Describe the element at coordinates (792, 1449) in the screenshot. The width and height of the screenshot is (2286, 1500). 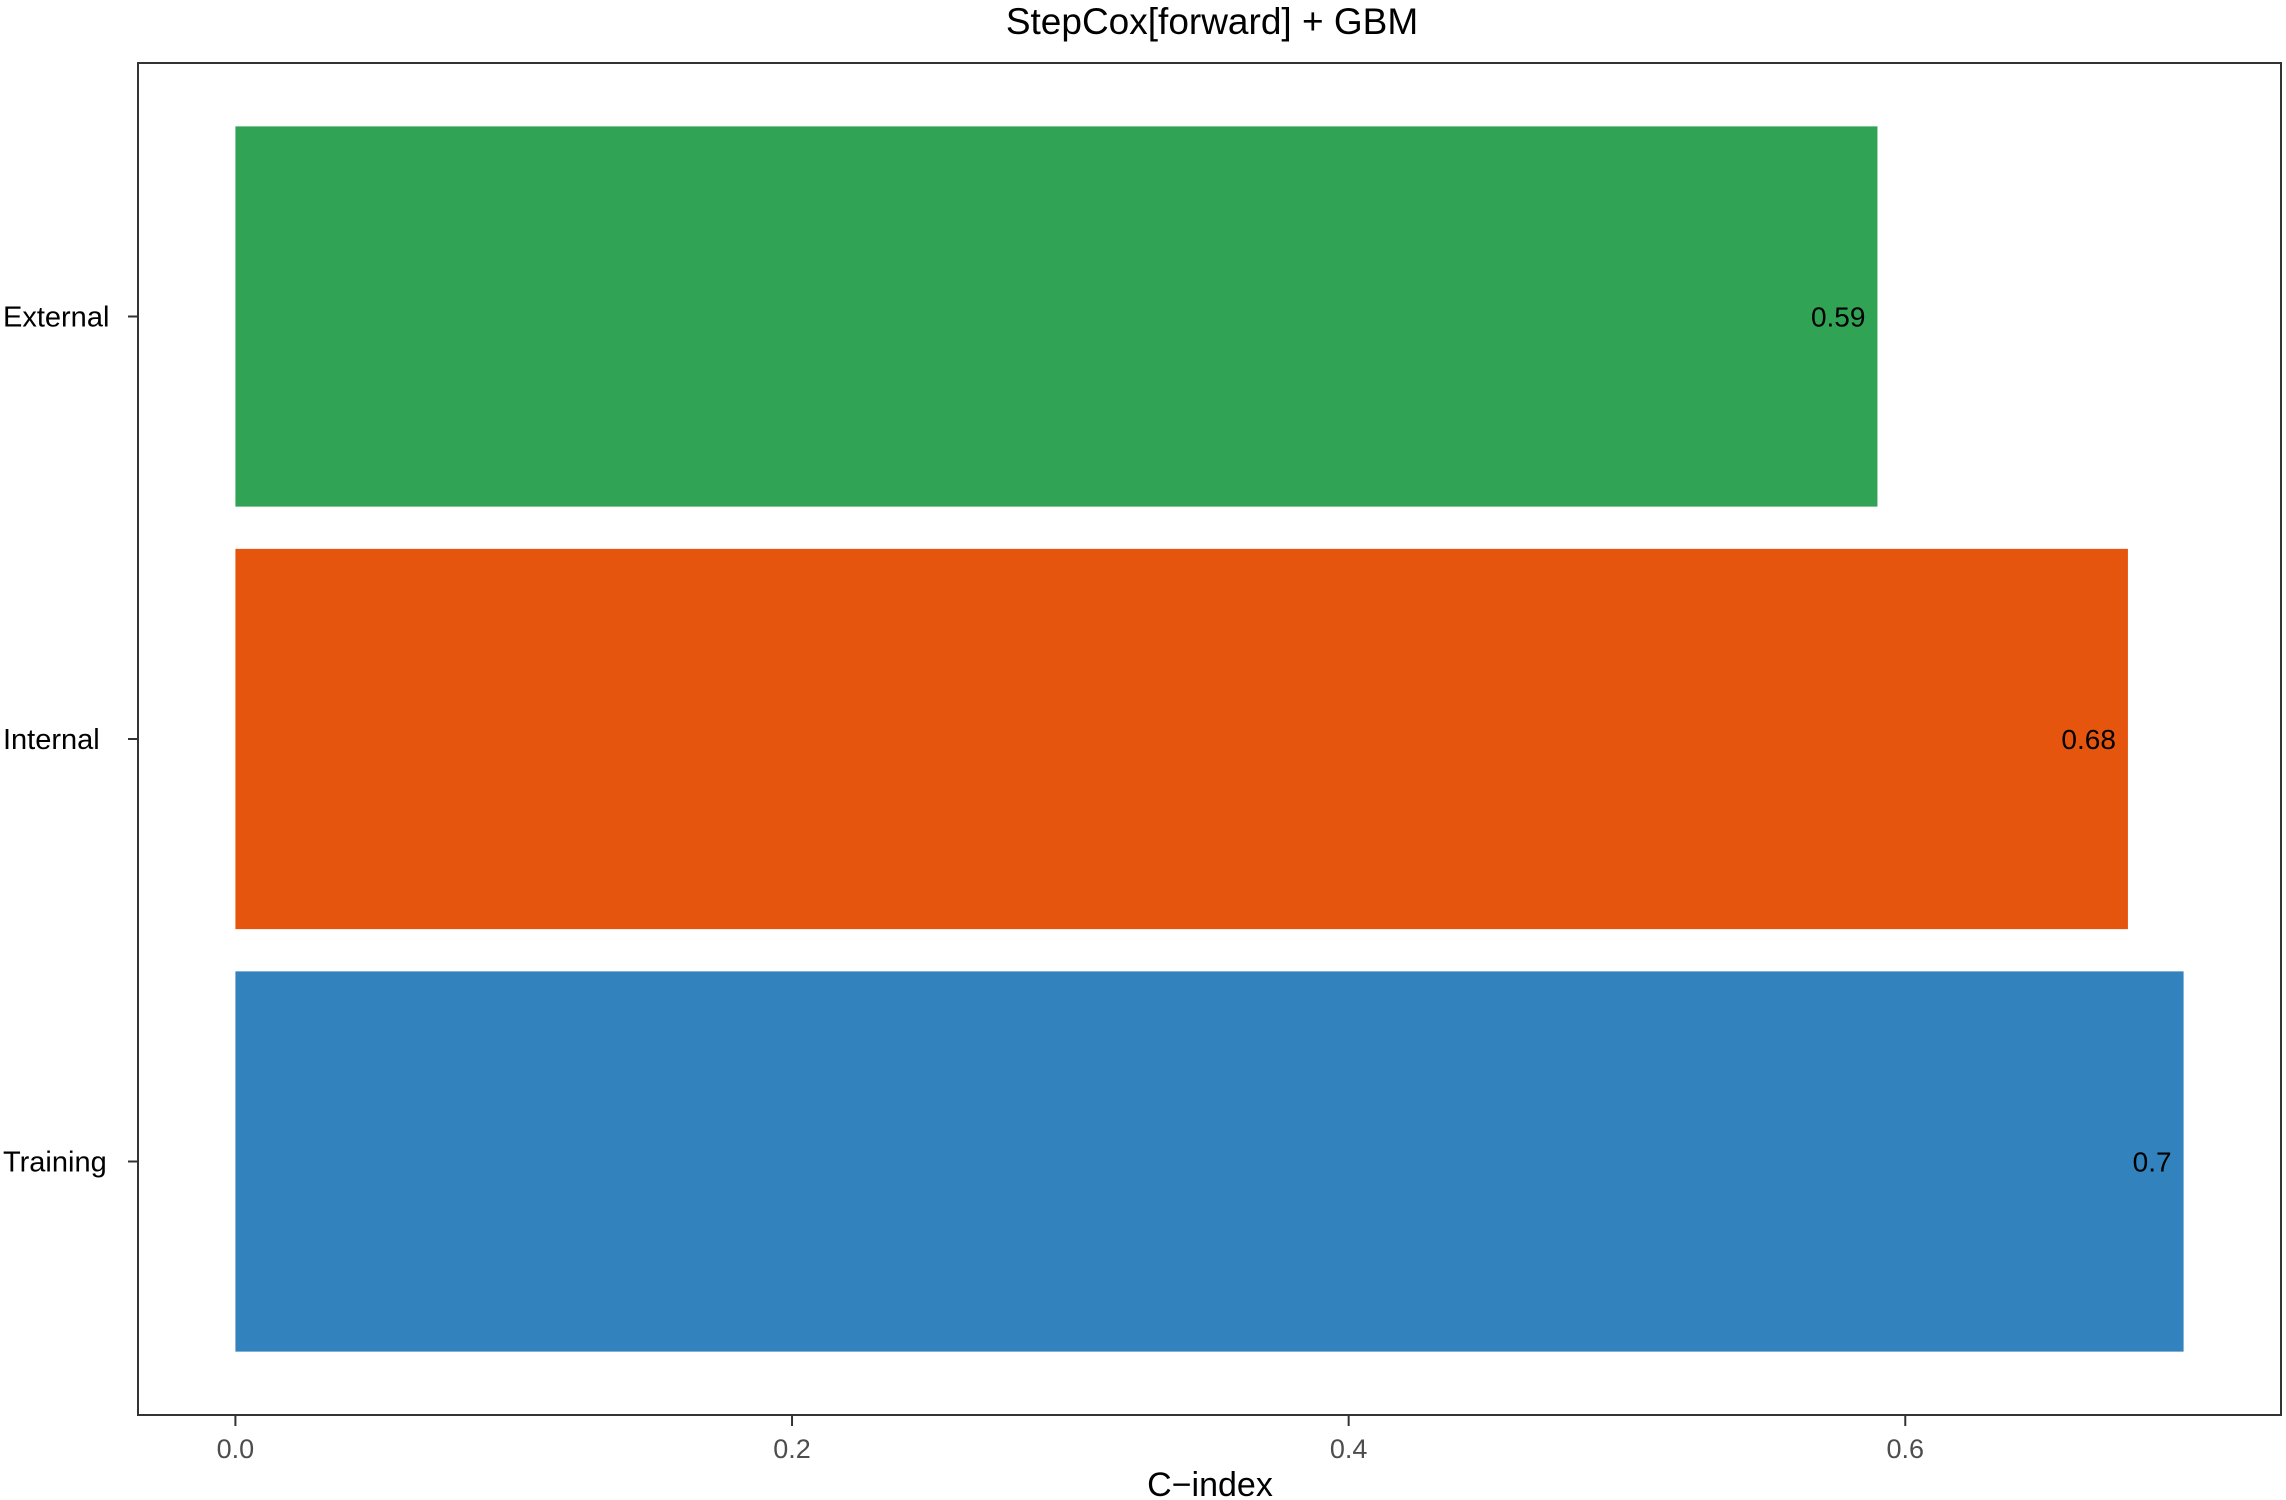
I see `x-tick-label: 0.2` at that location.